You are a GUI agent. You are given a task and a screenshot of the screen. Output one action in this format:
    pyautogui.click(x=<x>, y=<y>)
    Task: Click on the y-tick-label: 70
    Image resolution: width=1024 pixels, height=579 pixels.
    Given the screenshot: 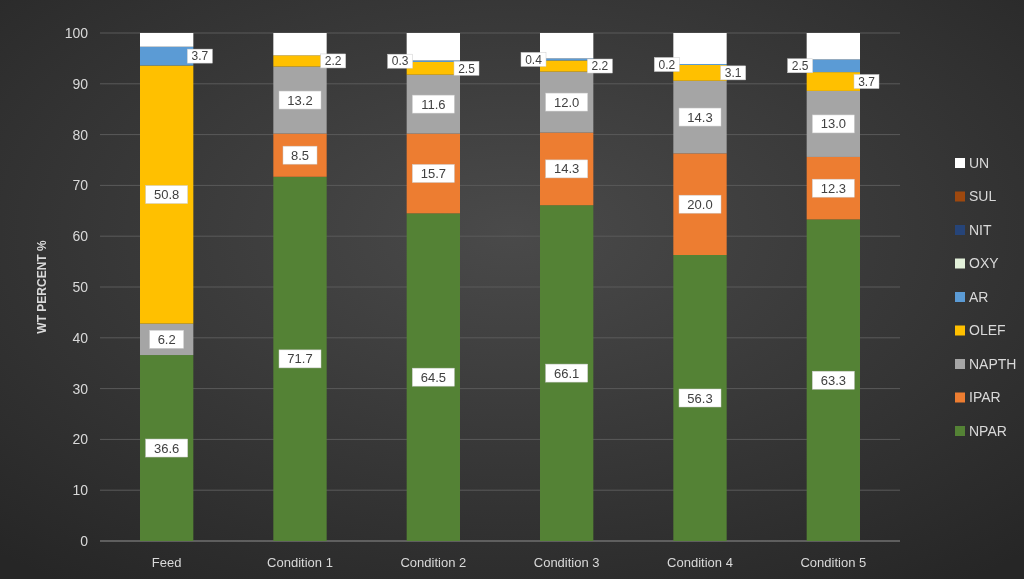 What is the action you would take?
    pyautogui.click(x=80, y=185)
    